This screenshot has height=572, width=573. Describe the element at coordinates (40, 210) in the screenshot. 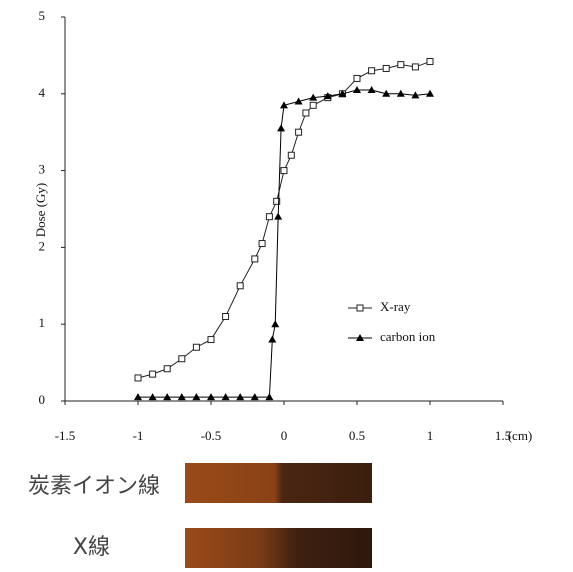

I see `y-axis-label: Dose (Gy)` at that location.